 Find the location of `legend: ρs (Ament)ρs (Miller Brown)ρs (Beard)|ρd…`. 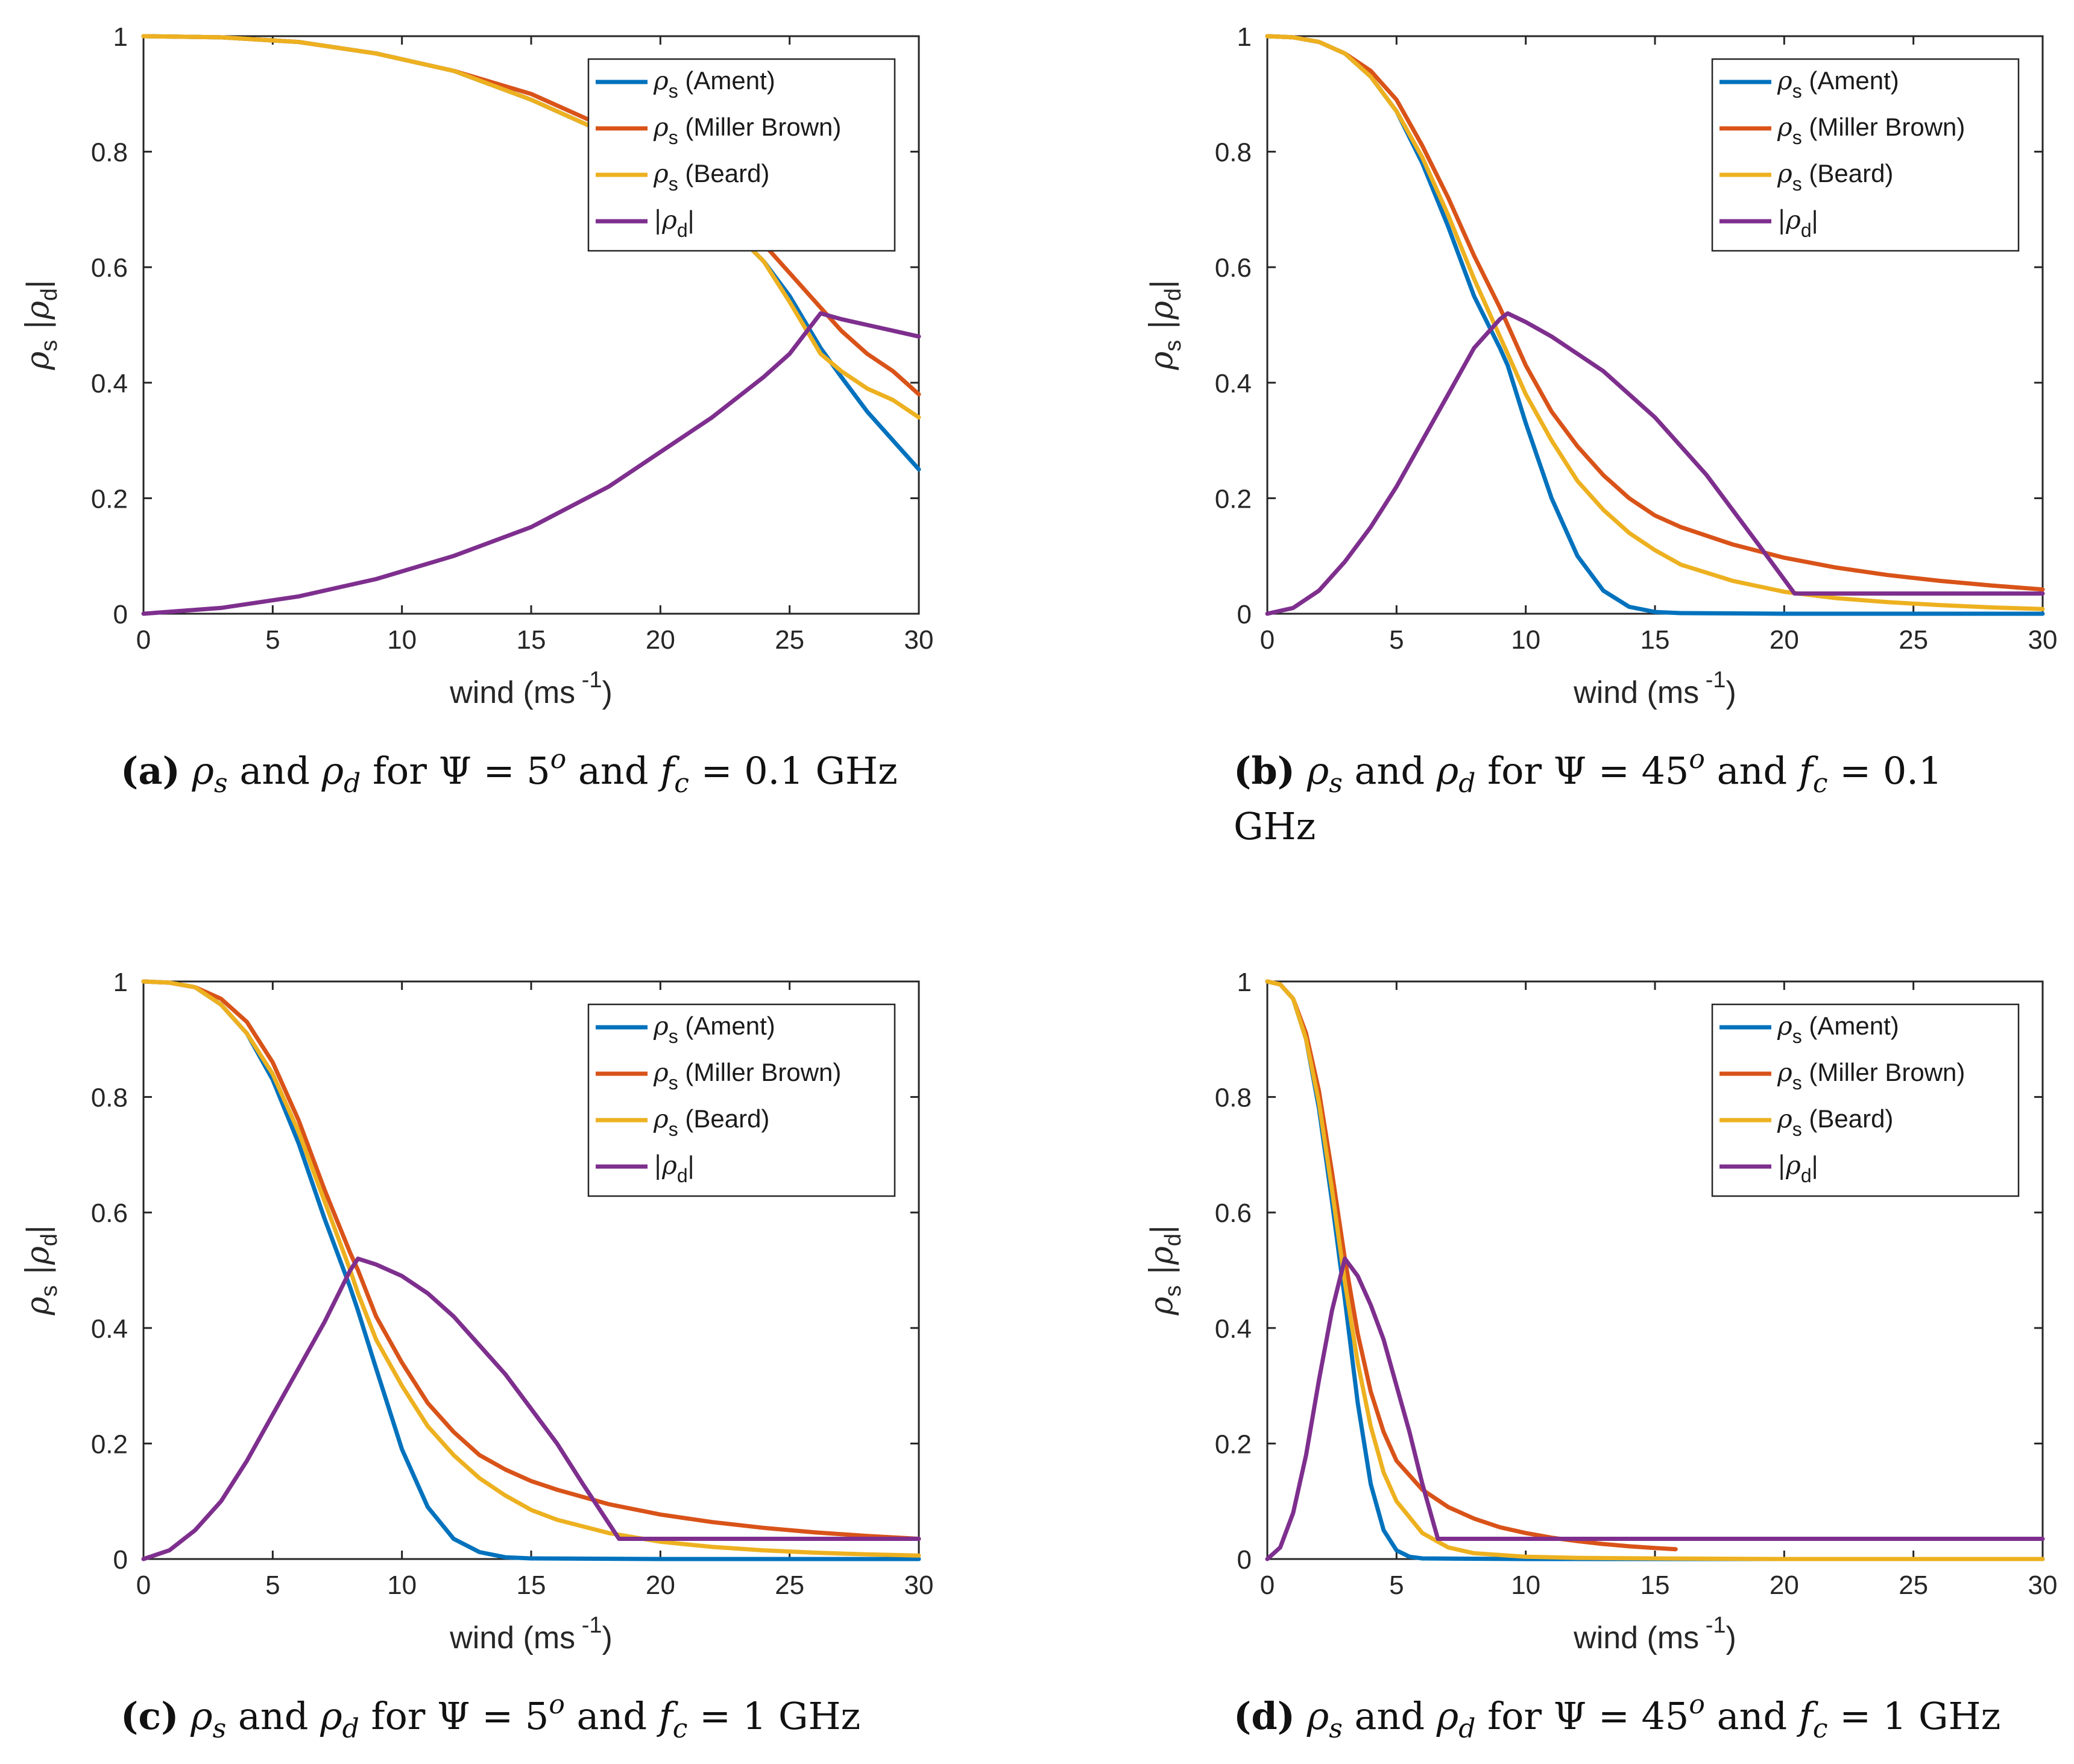

legend: ρs (Ament)ρs (Miller Brown)ρs (Beard)|ρd… is located at coordinates (1865, 1100).